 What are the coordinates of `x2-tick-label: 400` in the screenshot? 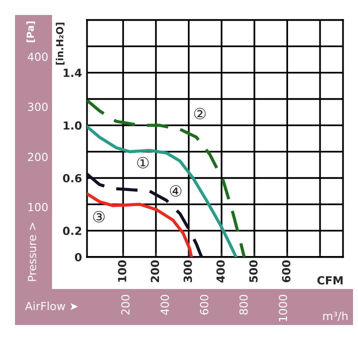 It's located at (164, 304).